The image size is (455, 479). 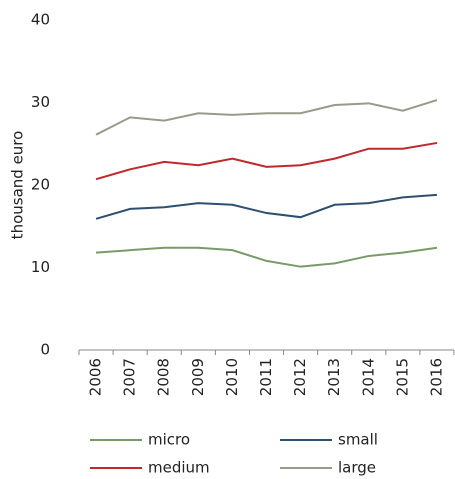 I want to click on y-axis-label: thousand euro, so click(x=18, y=185).